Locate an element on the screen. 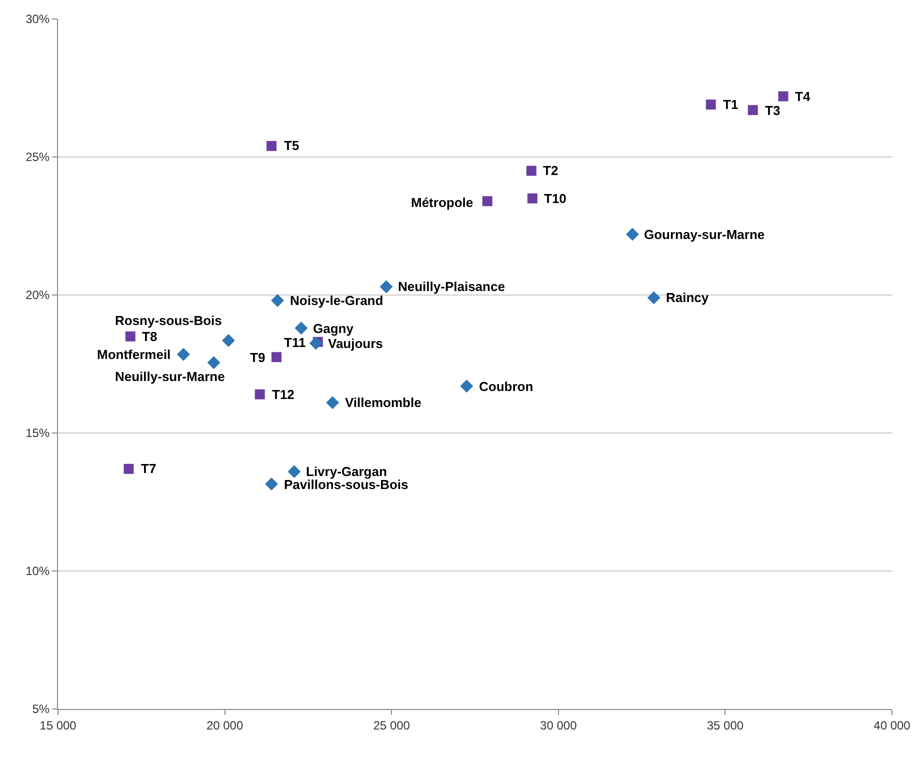  x-tick-label: 30 000 is located at coordinates (559, 725).